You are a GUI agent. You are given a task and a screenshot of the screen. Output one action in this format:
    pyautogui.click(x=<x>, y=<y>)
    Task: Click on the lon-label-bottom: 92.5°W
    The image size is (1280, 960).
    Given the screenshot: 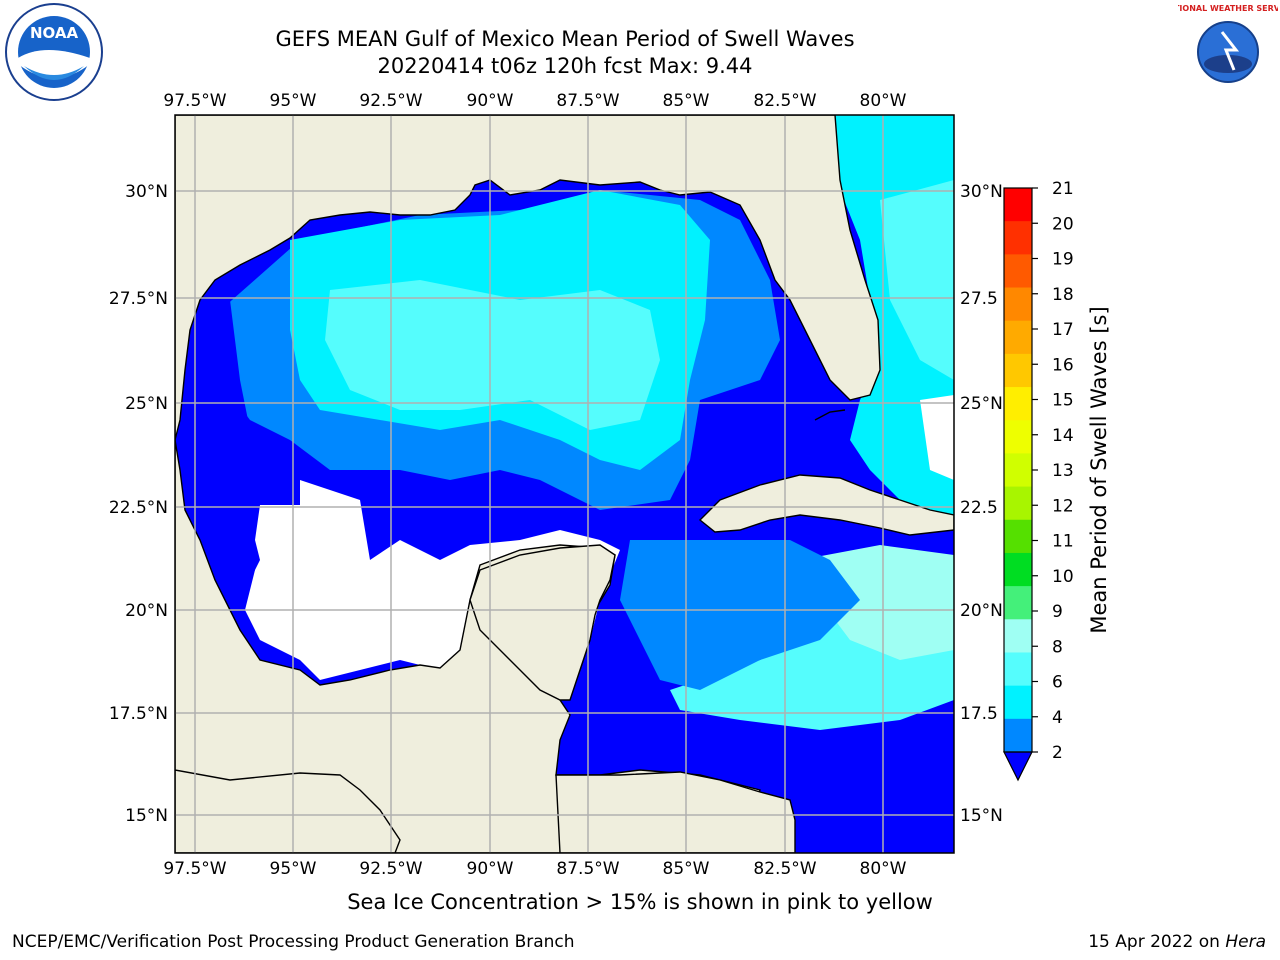 What is the action you would take?
    pyautogui.click(x=390, y=869)
    